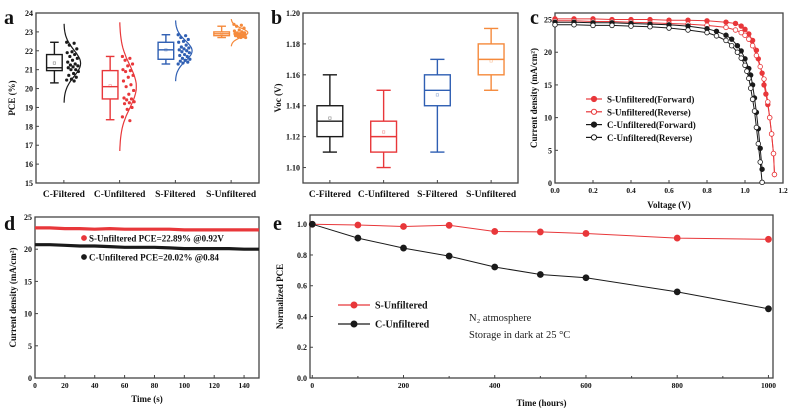 The image size is (798, 414). Describe the element at coordinates (293, 137) in the screenshot. I see `y-tick-label: 1.12` at that location.